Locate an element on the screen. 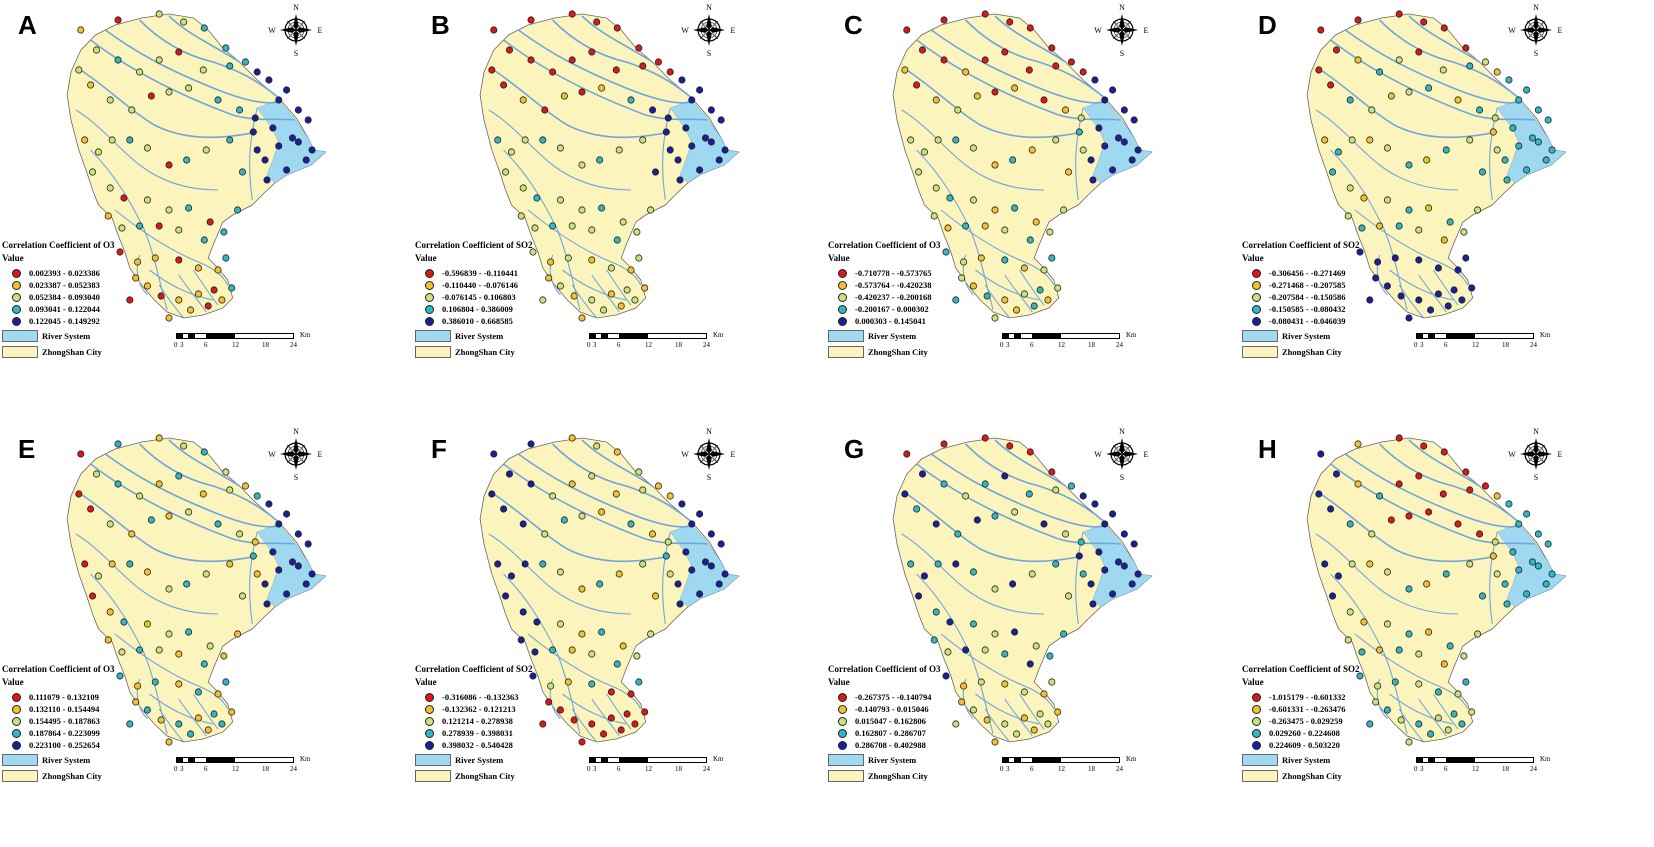 This screenshot has height=847, width=1654. scale-tick-label: 6 is located at coordinates (1032, 345).